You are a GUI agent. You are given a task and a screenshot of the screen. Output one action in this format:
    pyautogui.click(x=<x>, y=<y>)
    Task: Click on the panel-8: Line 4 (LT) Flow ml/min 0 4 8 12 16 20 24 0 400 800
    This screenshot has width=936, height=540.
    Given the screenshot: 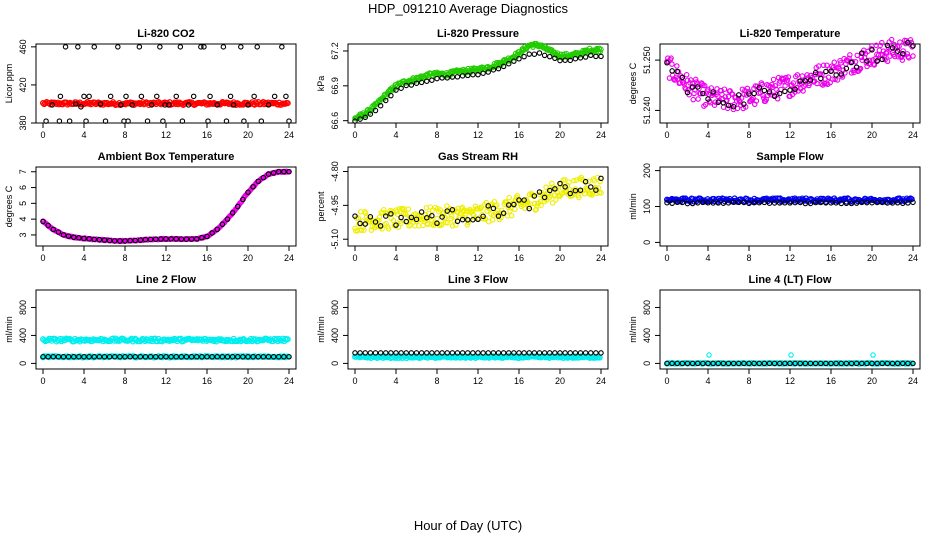 What is the action you would take?
    pyautogui.click(x=774, y=330)
    